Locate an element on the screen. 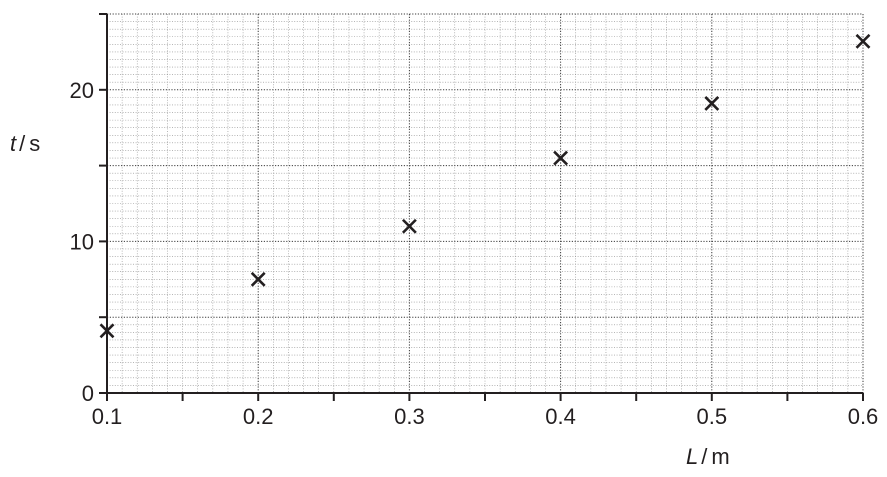  y-tick-labels: 0 10 20 is located at coordinates (82, 242).